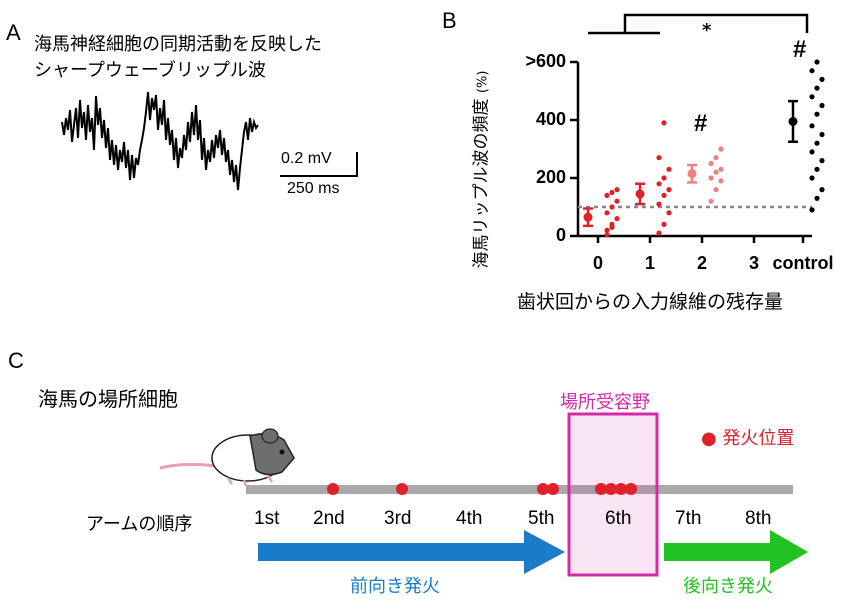 Image resolution: width=848 pixels, height=601 pixels. What do you see at coordinates (698, 24) in the screenshot?
I see `significance-bracket` at bounding box center [698, 24].